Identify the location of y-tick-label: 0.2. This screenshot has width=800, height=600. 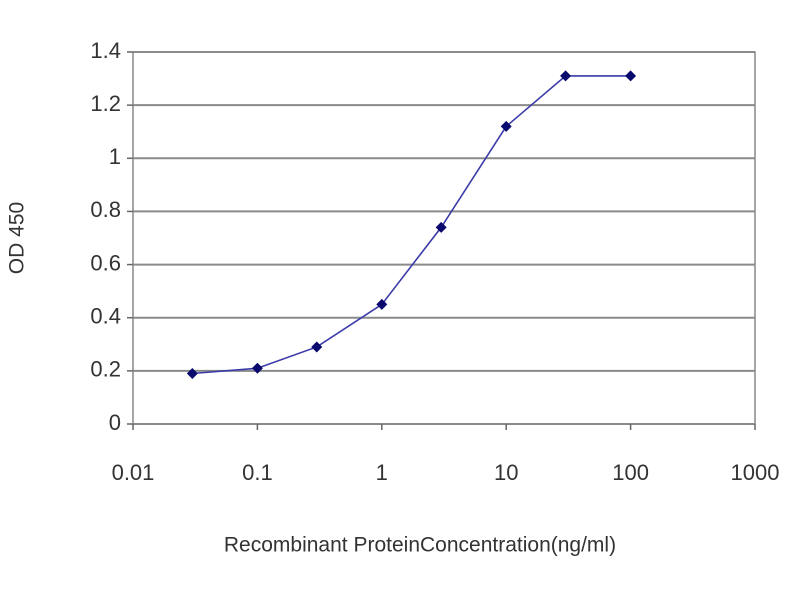
(105, 369).